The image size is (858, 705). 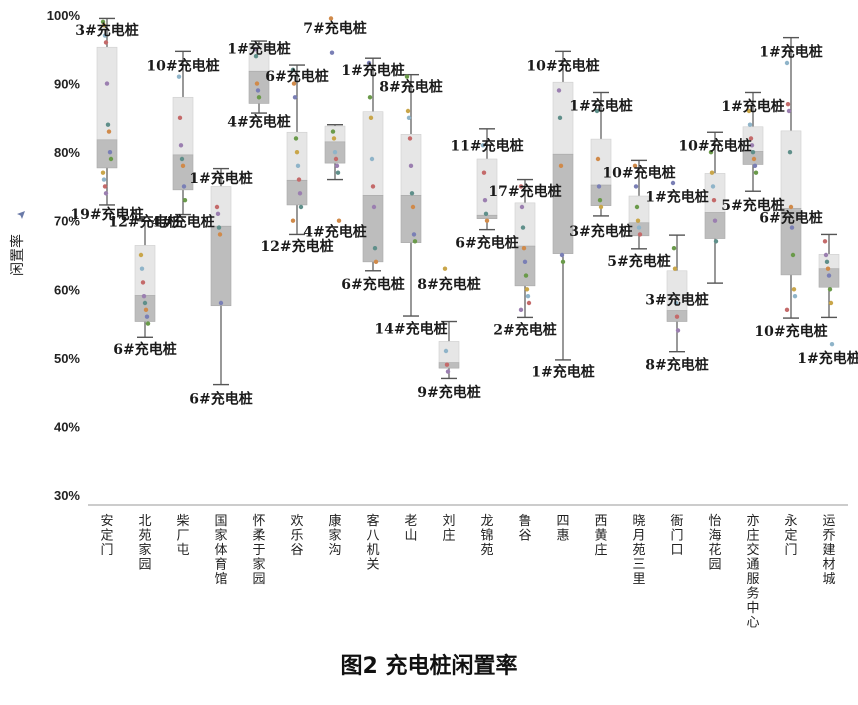 What do you see at coordinates (448, 392) in the screenshot?
I see `point-annotation: 9#充电桩` at bounding box center [448, 392].